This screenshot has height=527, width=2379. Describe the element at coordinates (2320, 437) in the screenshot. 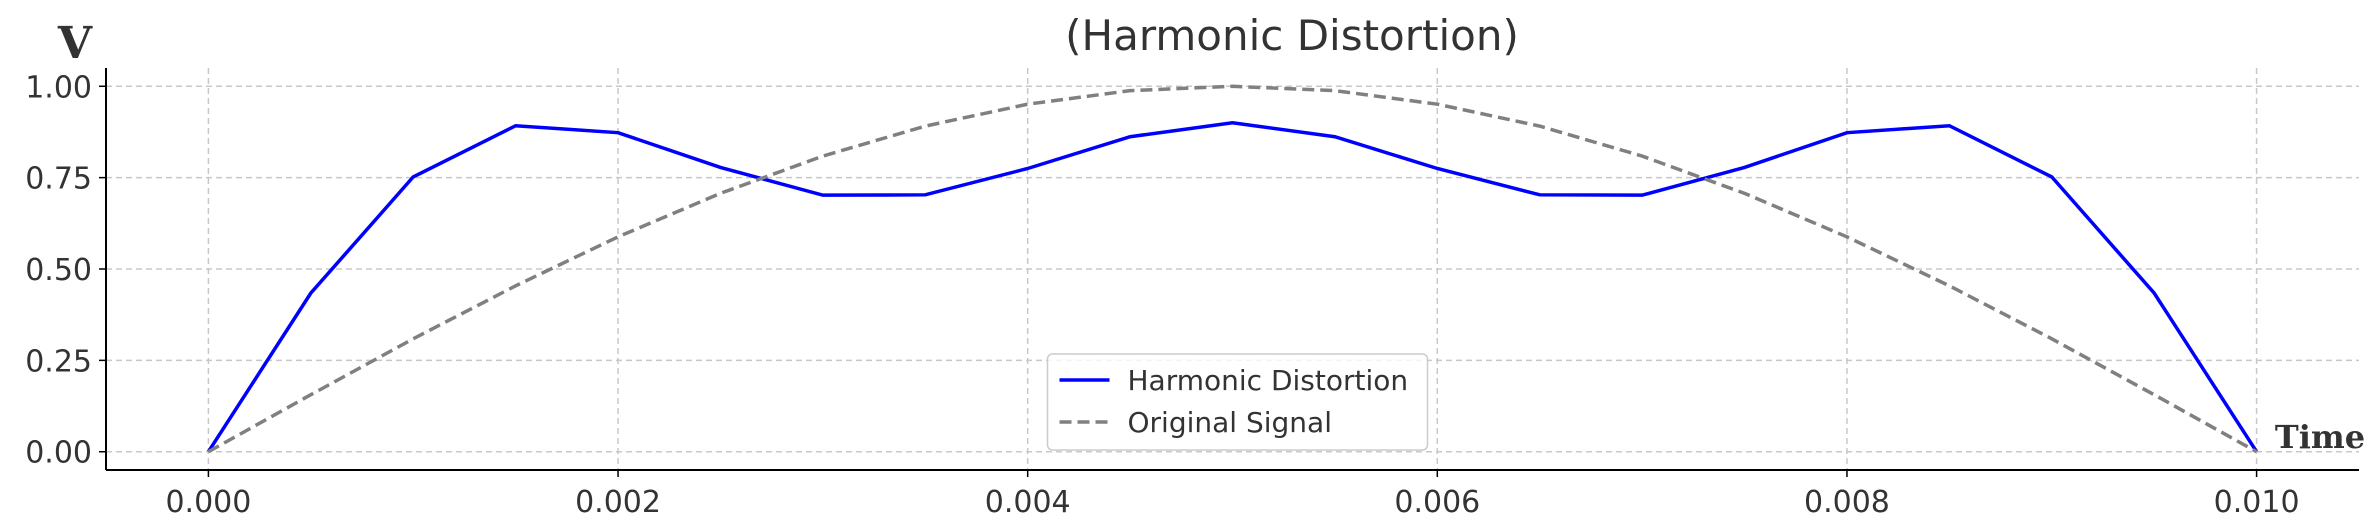

I see `x-axis-label: Time` at that location.